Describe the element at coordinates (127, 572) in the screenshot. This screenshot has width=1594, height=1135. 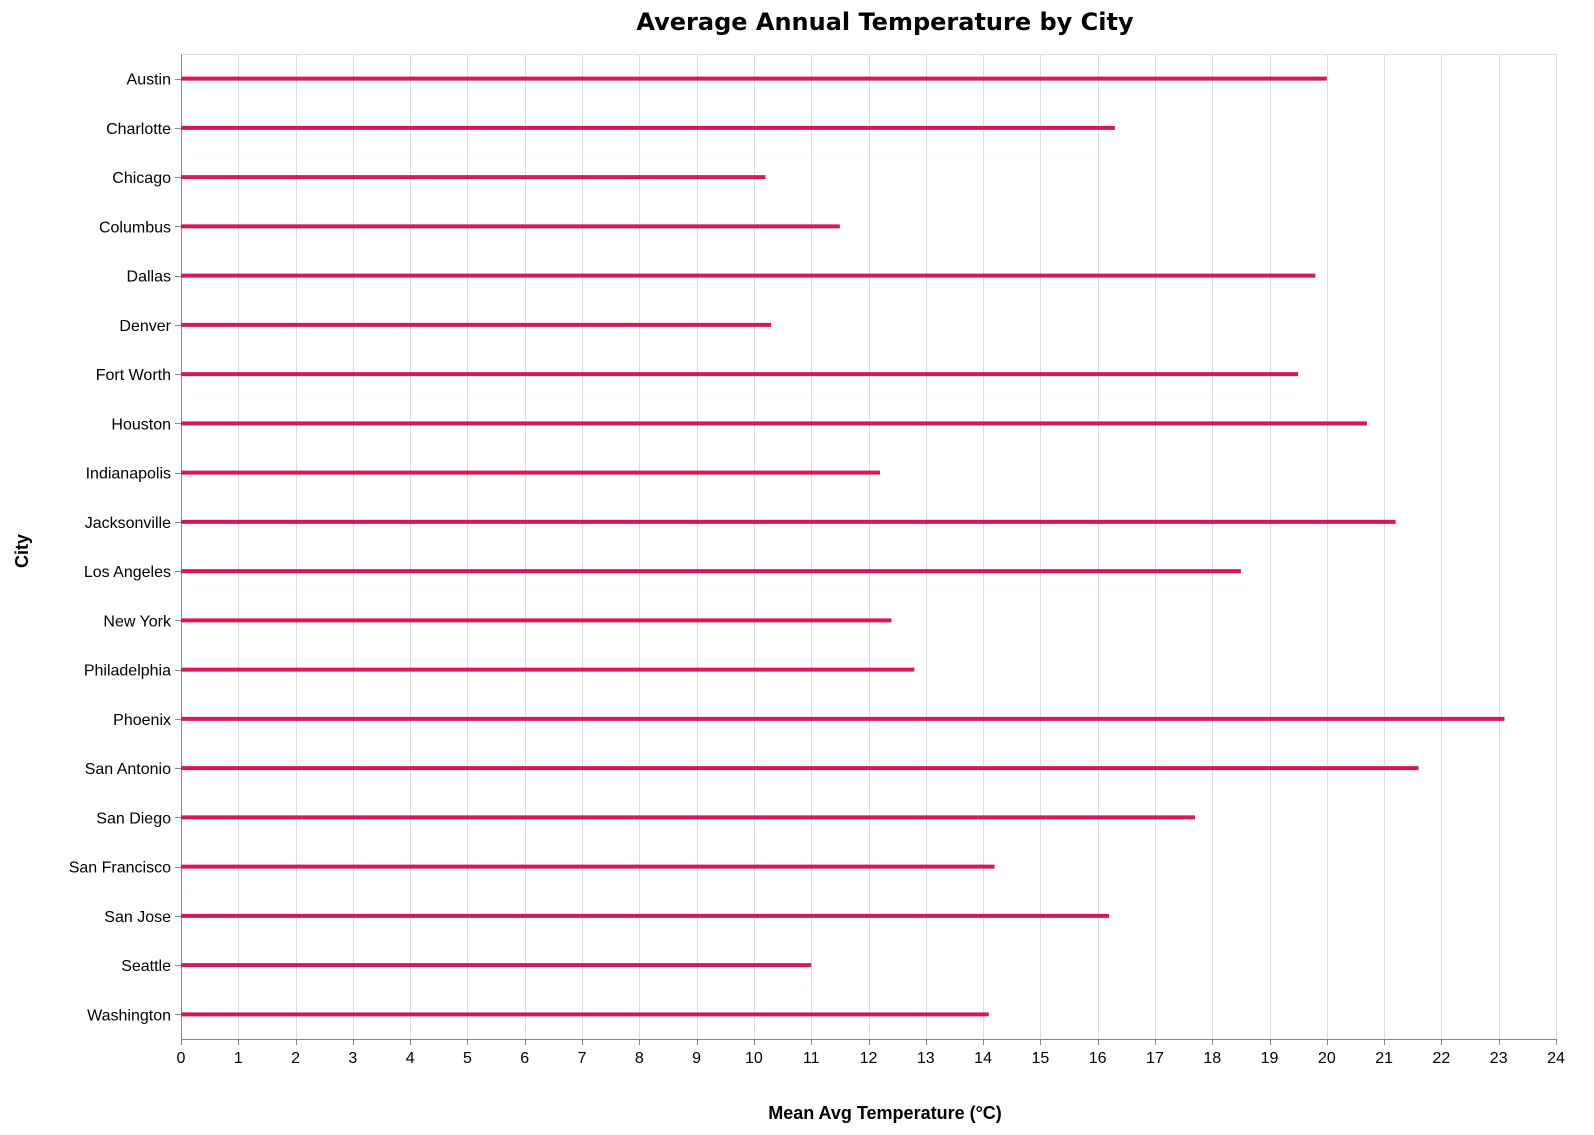
I see `y-tick-label: Los Angeles` at that location.